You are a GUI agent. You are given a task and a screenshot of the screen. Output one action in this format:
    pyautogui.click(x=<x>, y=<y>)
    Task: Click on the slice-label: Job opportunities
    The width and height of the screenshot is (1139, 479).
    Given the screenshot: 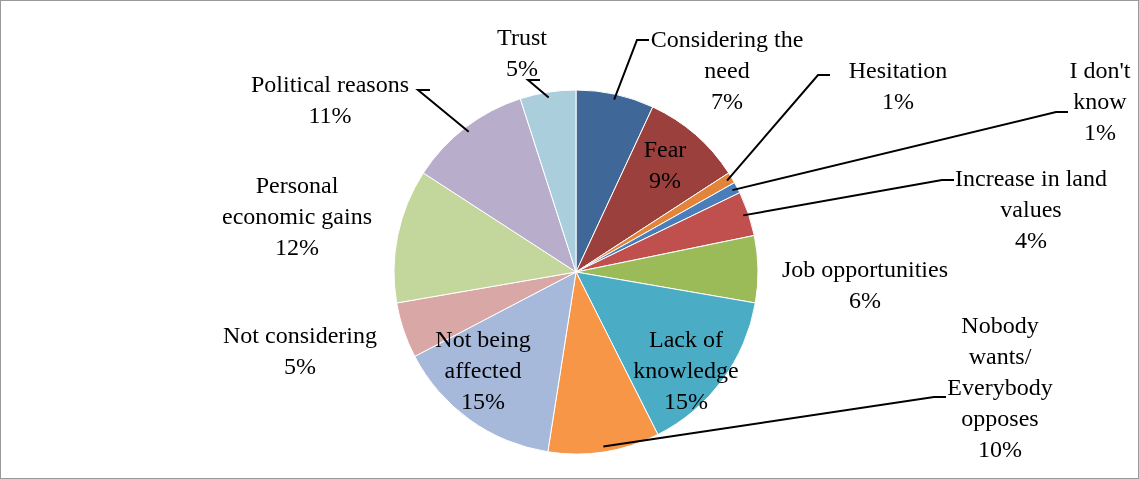 What is the action you would take?
    pyautogui.click(x=865, y=269)
    